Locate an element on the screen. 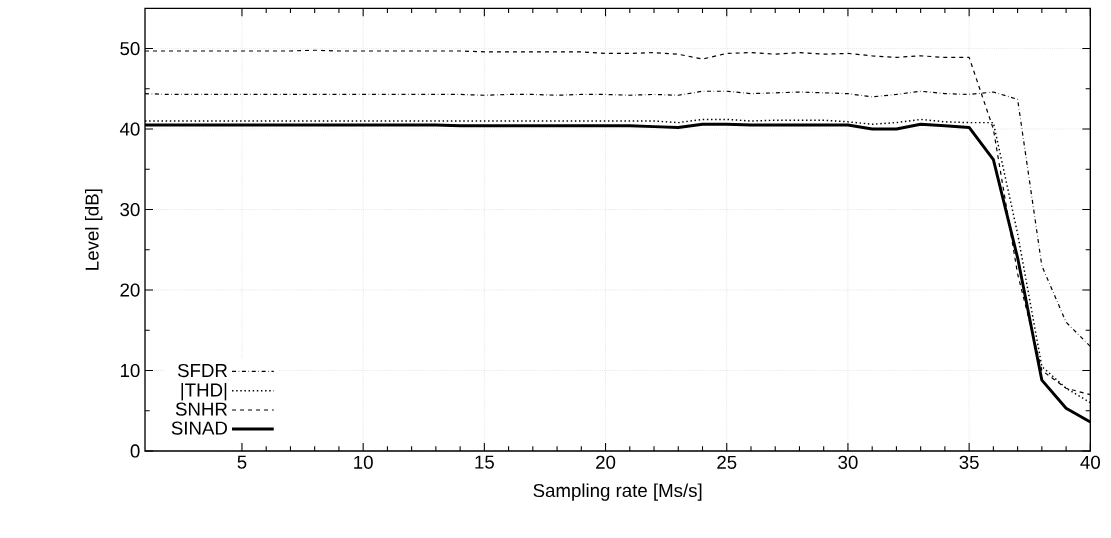 The height and width of the screenshot is (538, 1111). legend-label: SFDR is located at coordinates (202, 370).